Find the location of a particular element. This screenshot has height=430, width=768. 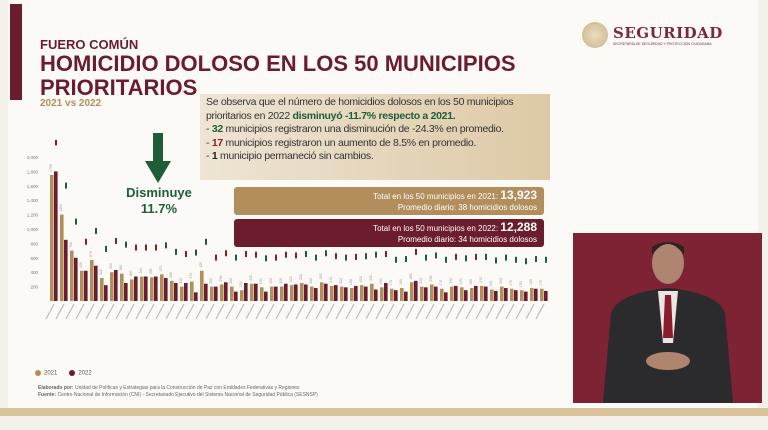

source-label: Fuente: is located at coordinates (47, 395).